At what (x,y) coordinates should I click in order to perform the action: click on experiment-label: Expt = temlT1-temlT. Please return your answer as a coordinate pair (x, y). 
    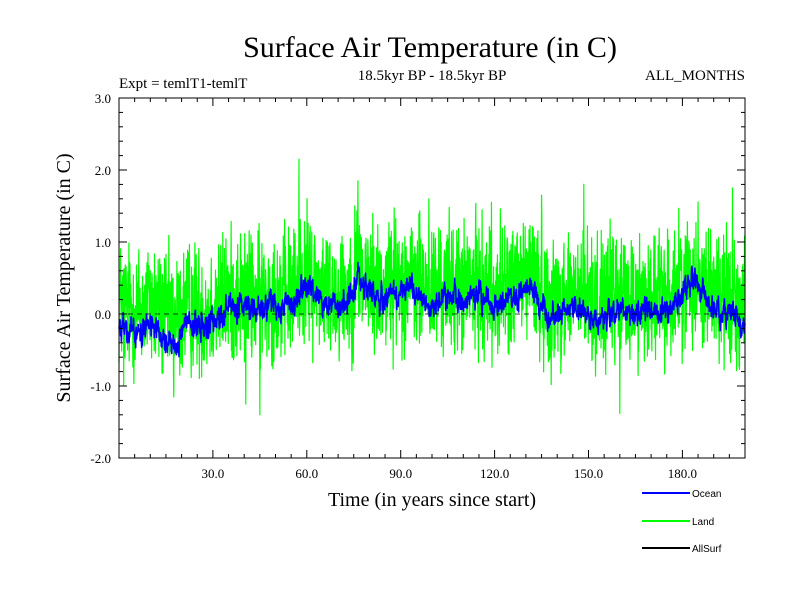
    Looking at the image, I should click on (183, 84).